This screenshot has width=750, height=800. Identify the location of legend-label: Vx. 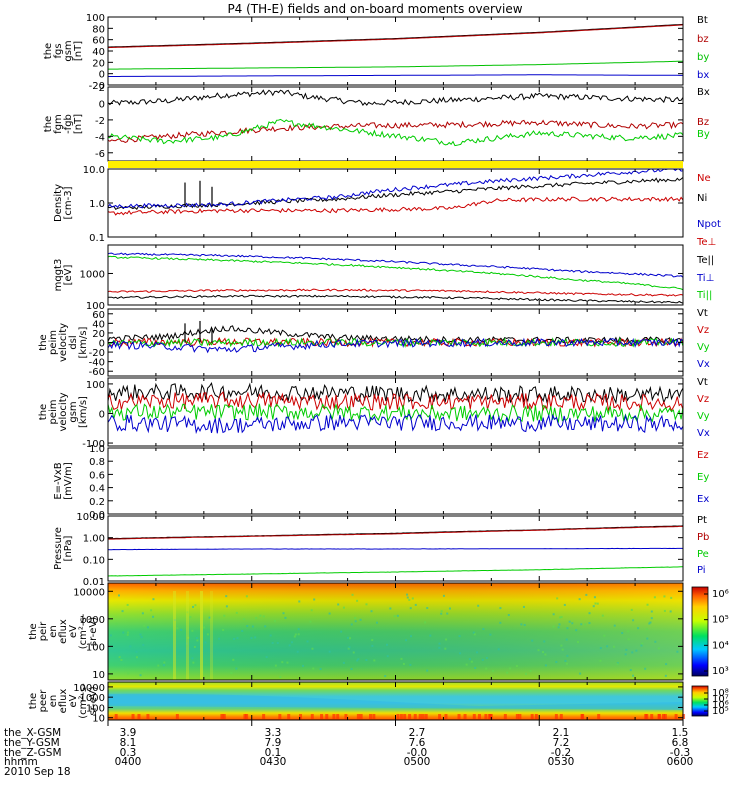
(703, 433).